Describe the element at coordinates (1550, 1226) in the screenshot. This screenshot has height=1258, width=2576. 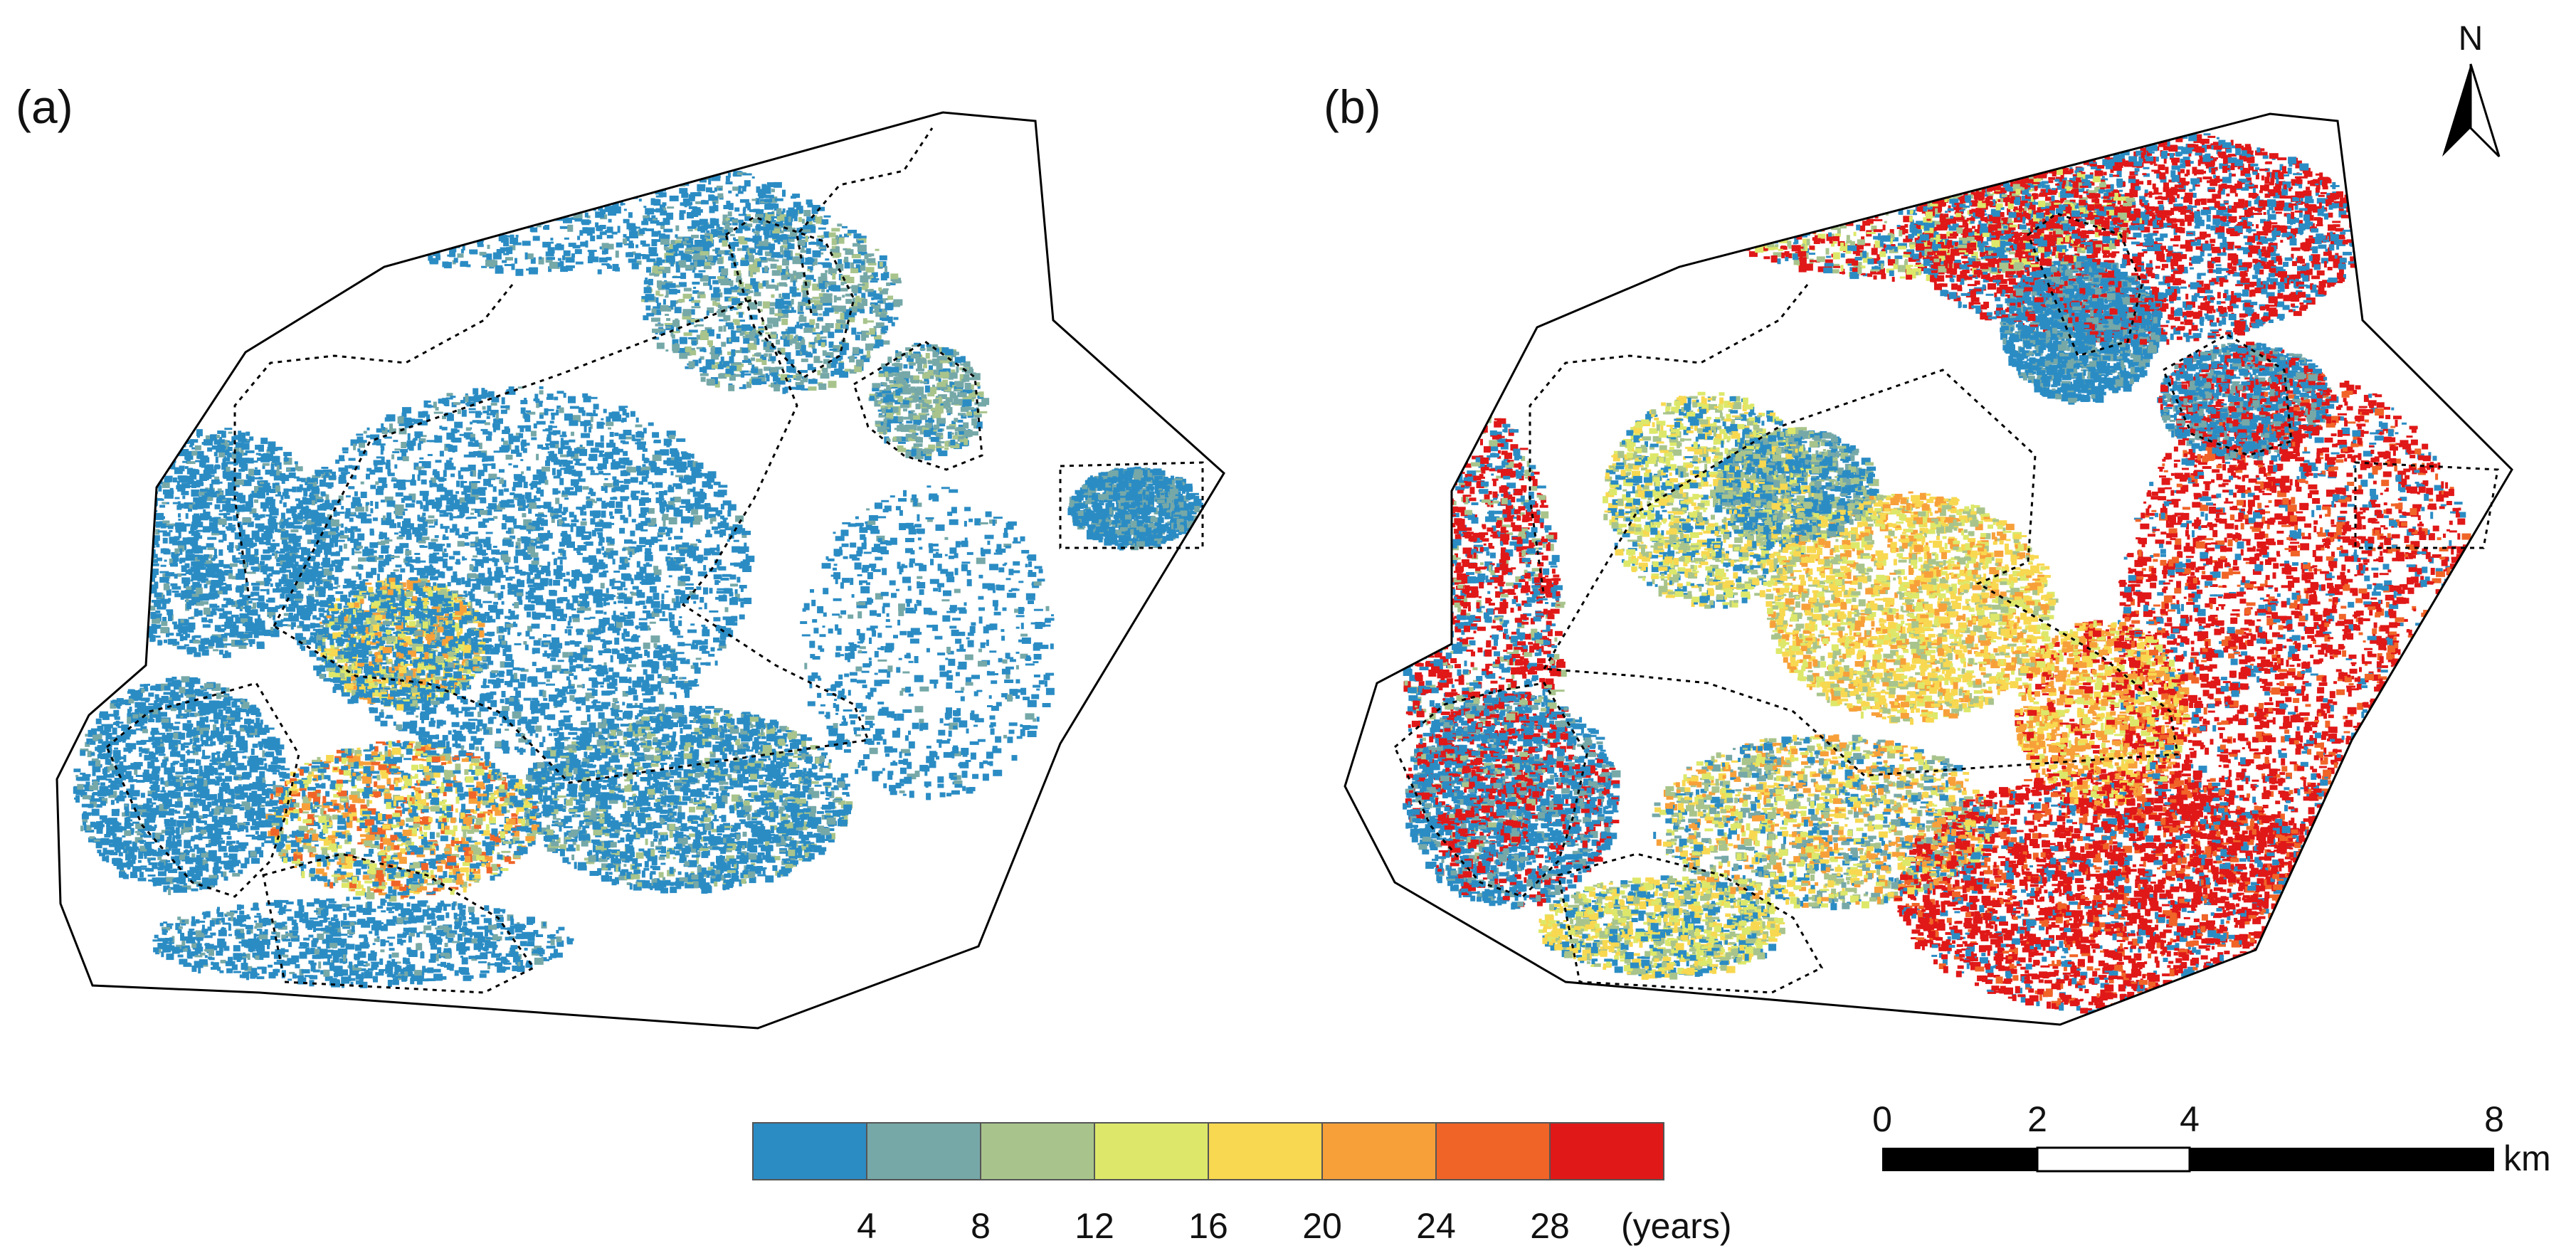
I see `legend-tick: 28` at that location.